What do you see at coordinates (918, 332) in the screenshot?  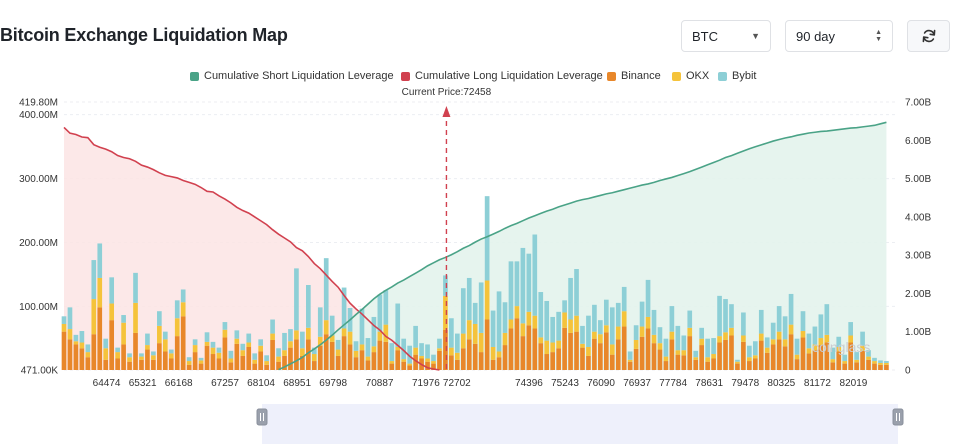 I see `y-right-tick-label: 1.00B` at bounding box center [918, 332].